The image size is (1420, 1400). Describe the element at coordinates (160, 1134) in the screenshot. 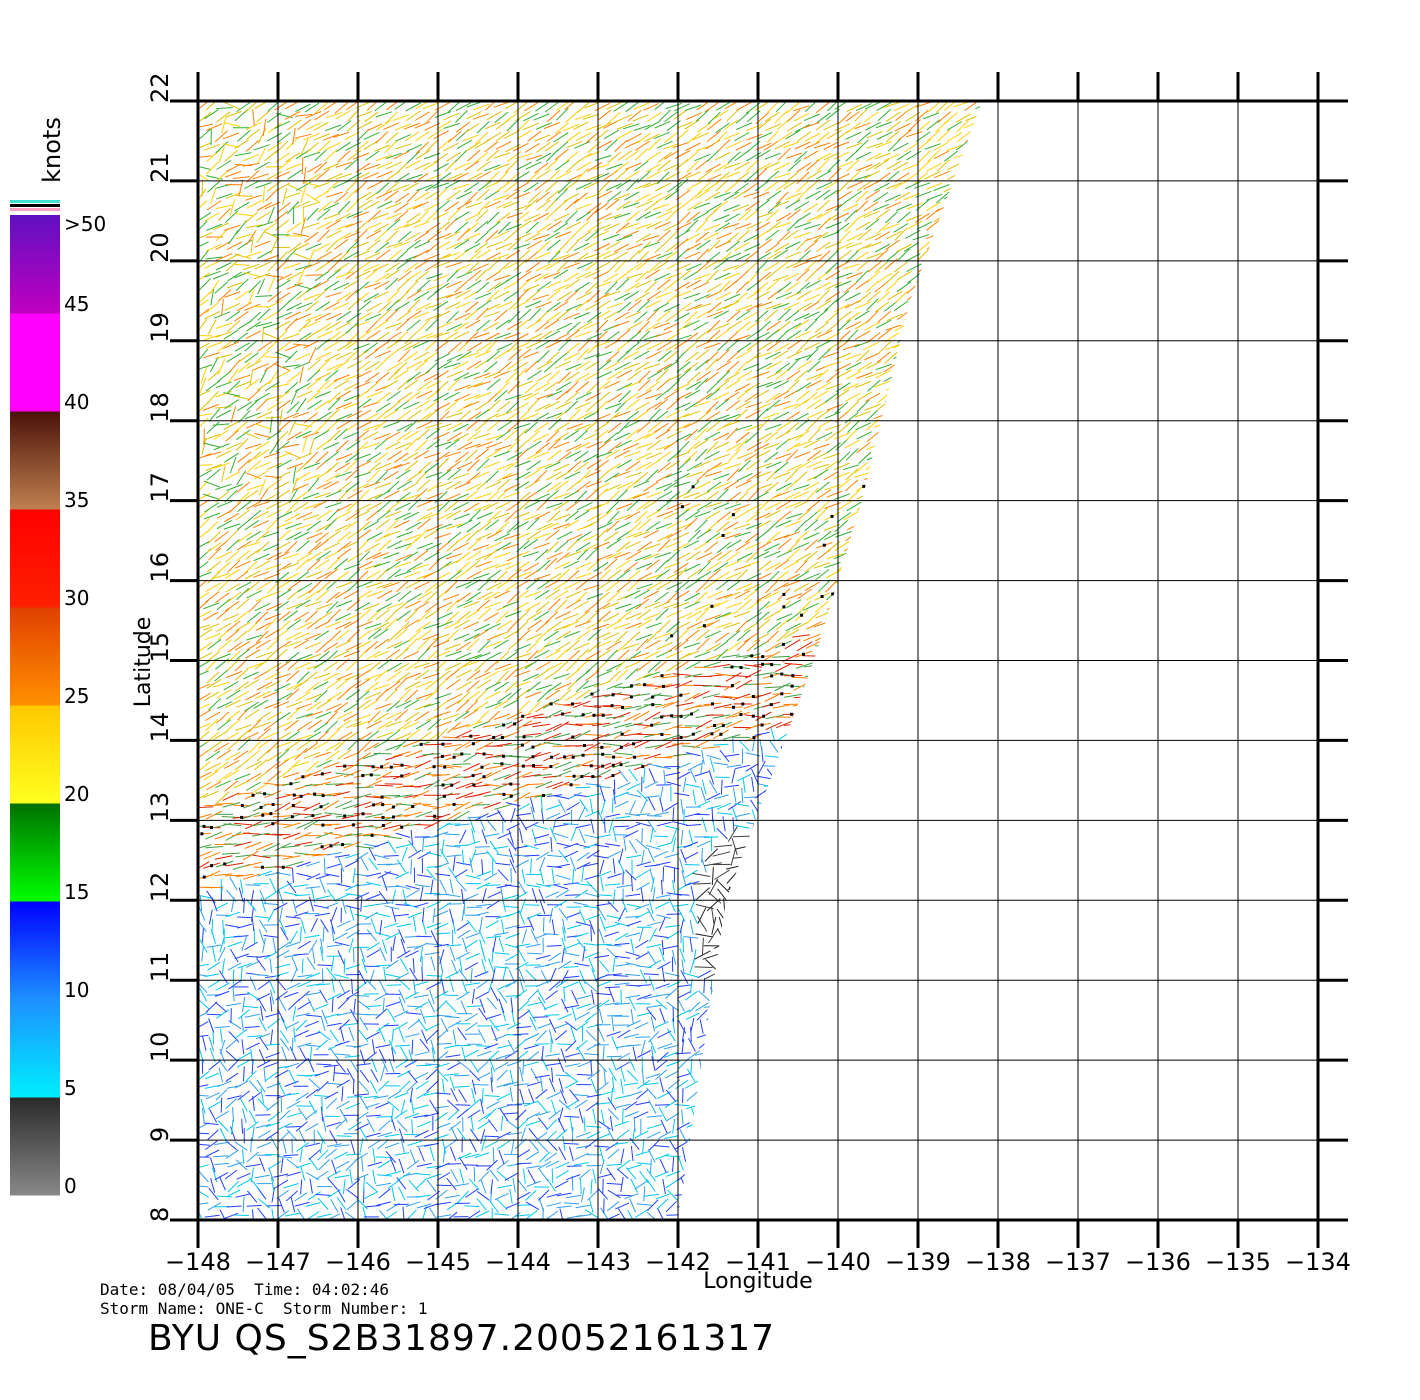

I see `lat-tick-label: 9` at that location.